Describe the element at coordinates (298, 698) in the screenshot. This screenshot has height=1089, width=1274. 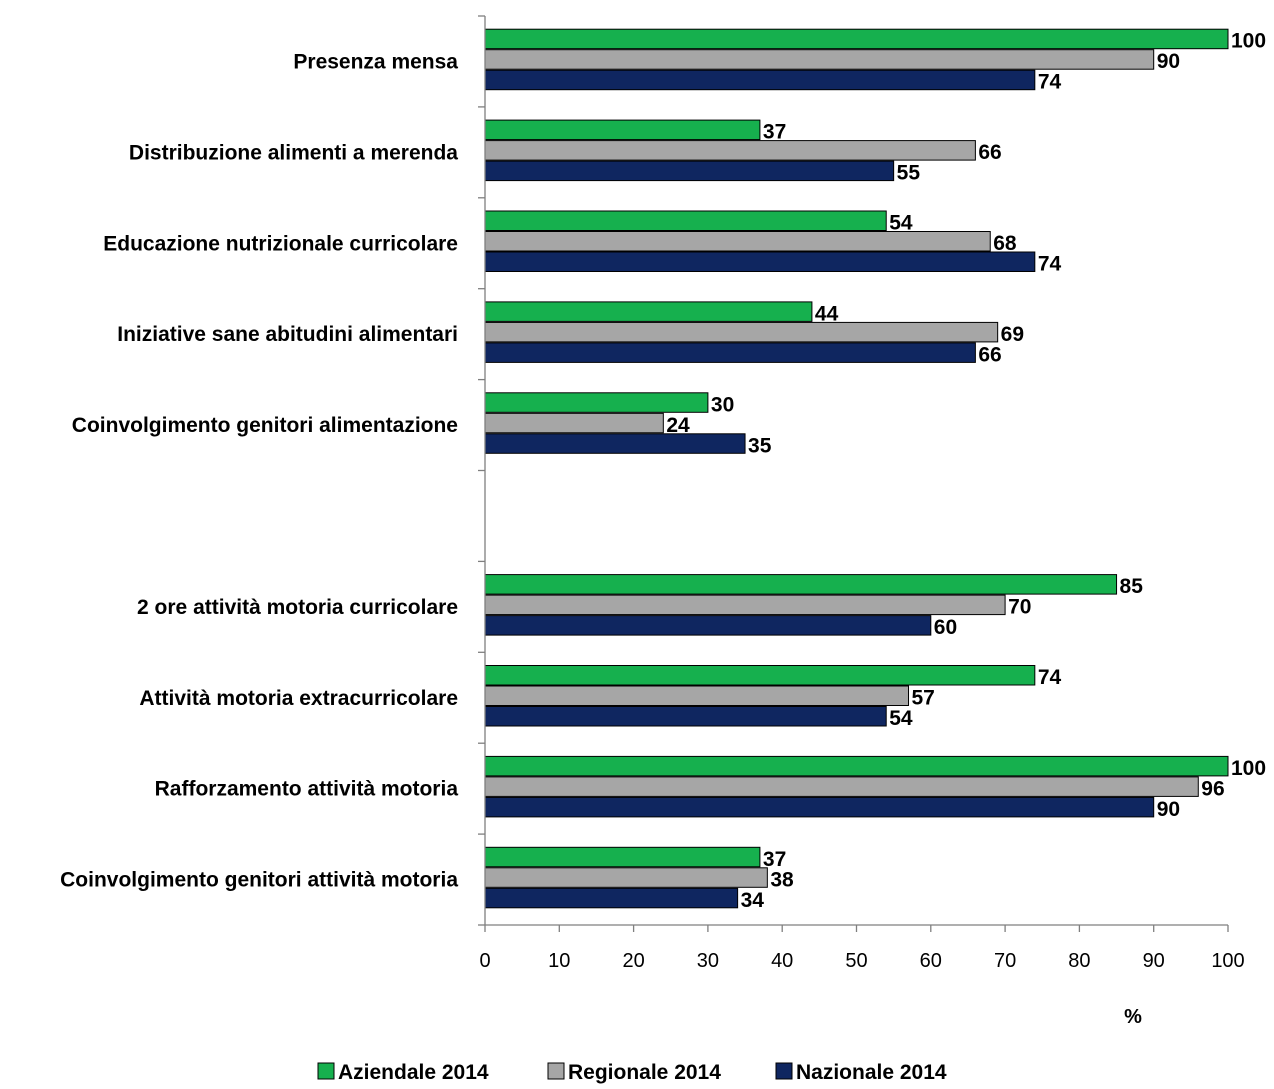
I see `category-label: Attività motoria extracurricolare` at that location.